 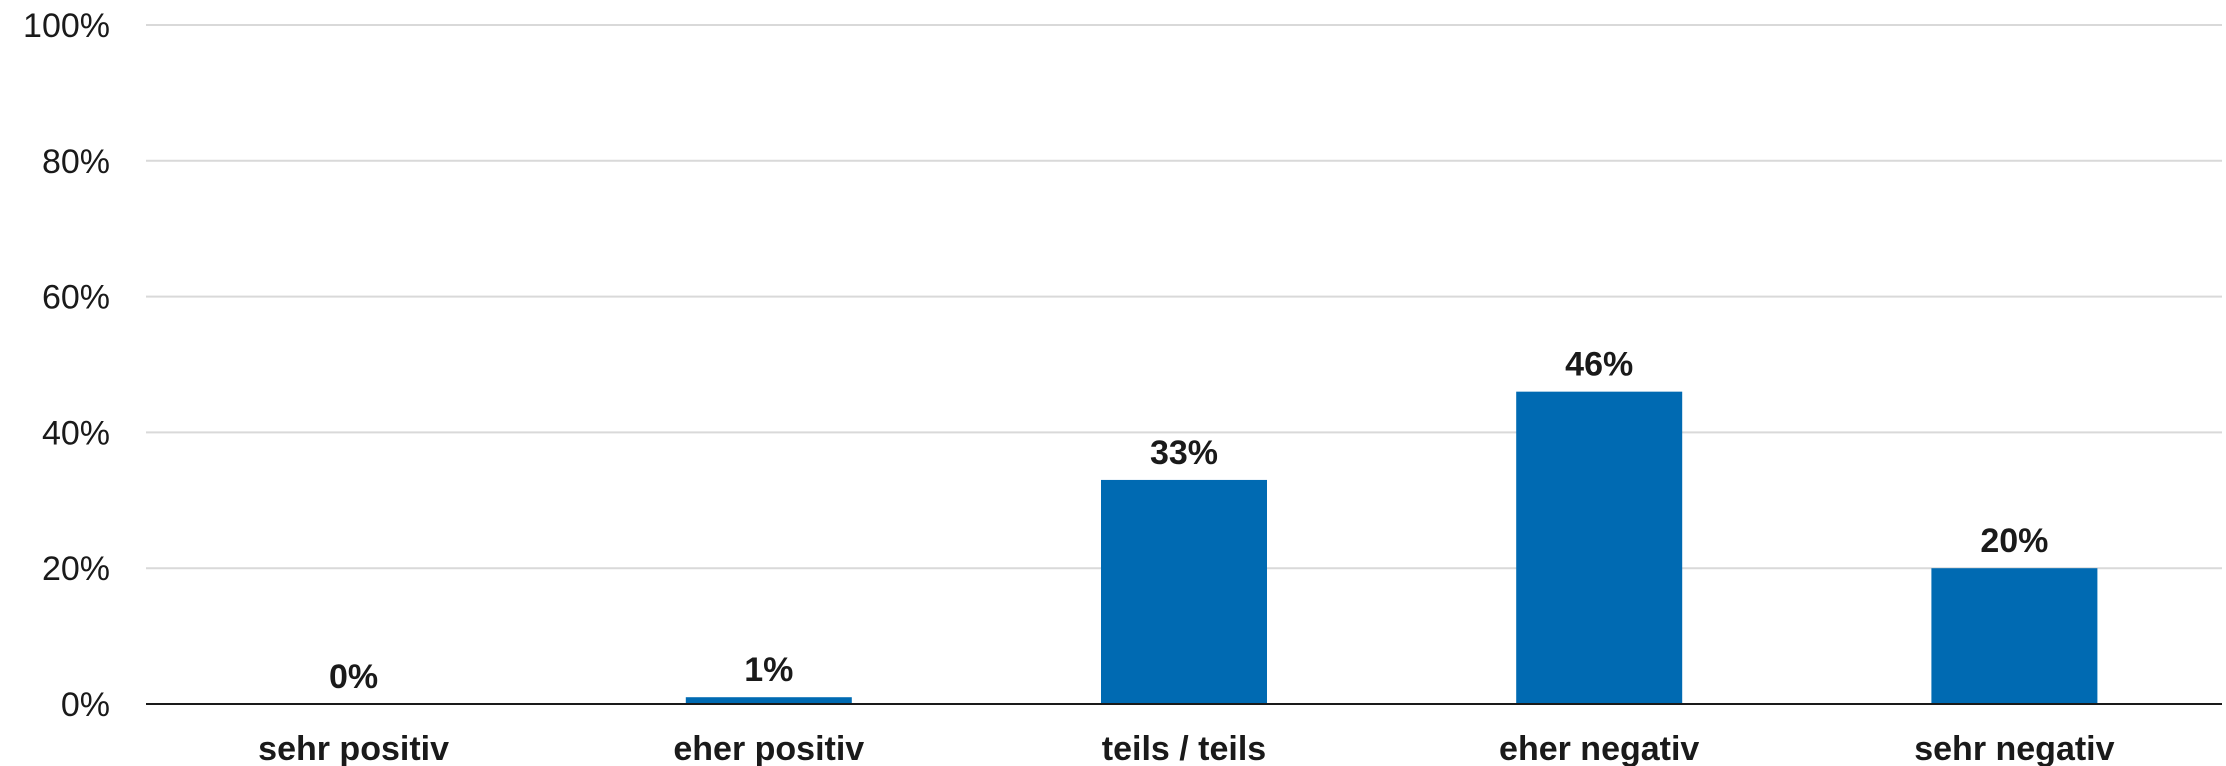 What do you see at coordinates (66, 26) in the screenshot?
I see `y-tick-label: 100%` at bounding box center [66, 26].